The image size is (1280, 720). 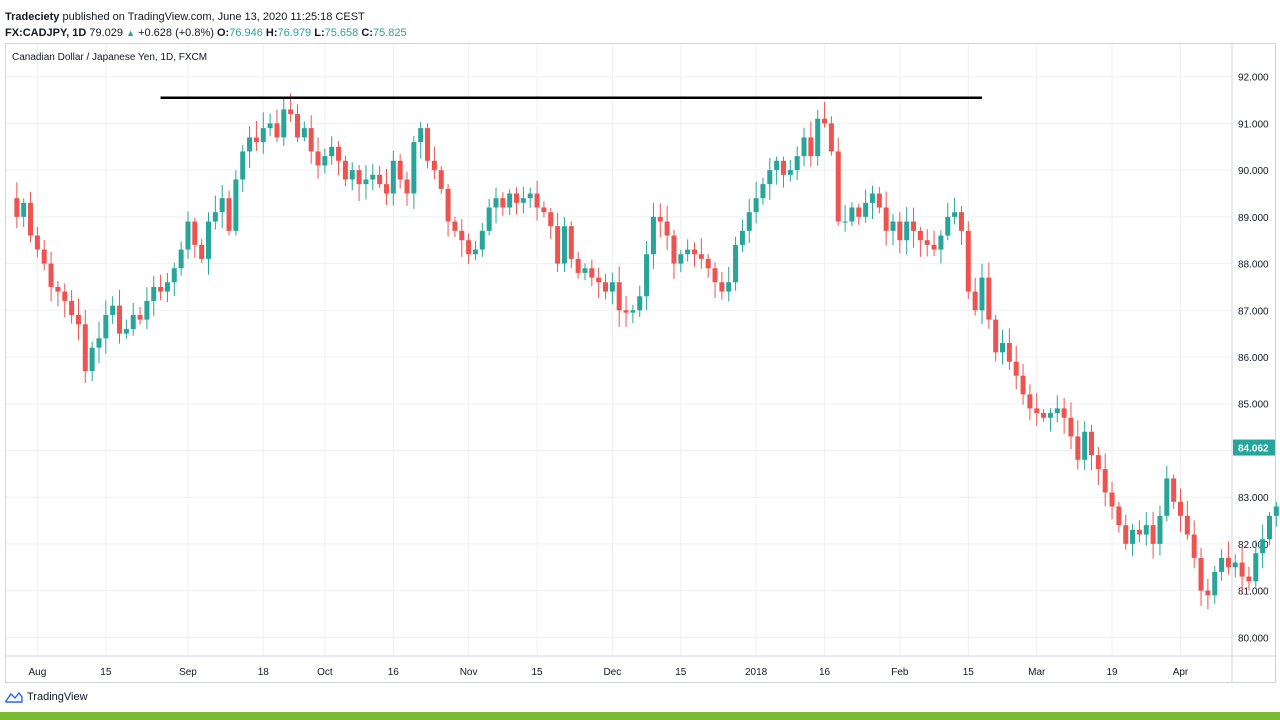 I want to click on low-value: 75.658, so click(x=341, y=33).